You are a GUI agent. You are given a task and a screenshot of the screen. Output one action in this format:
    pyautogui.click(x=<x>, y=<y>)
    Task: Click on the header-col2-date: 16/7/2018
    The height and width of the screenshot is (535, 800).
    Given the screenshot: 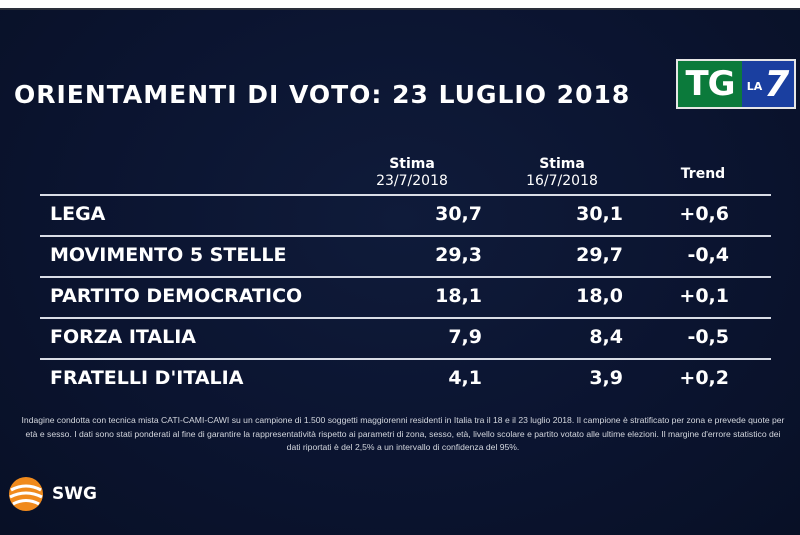 What is the action you would take?
    pyautogui.click(x=562, y=181)
    